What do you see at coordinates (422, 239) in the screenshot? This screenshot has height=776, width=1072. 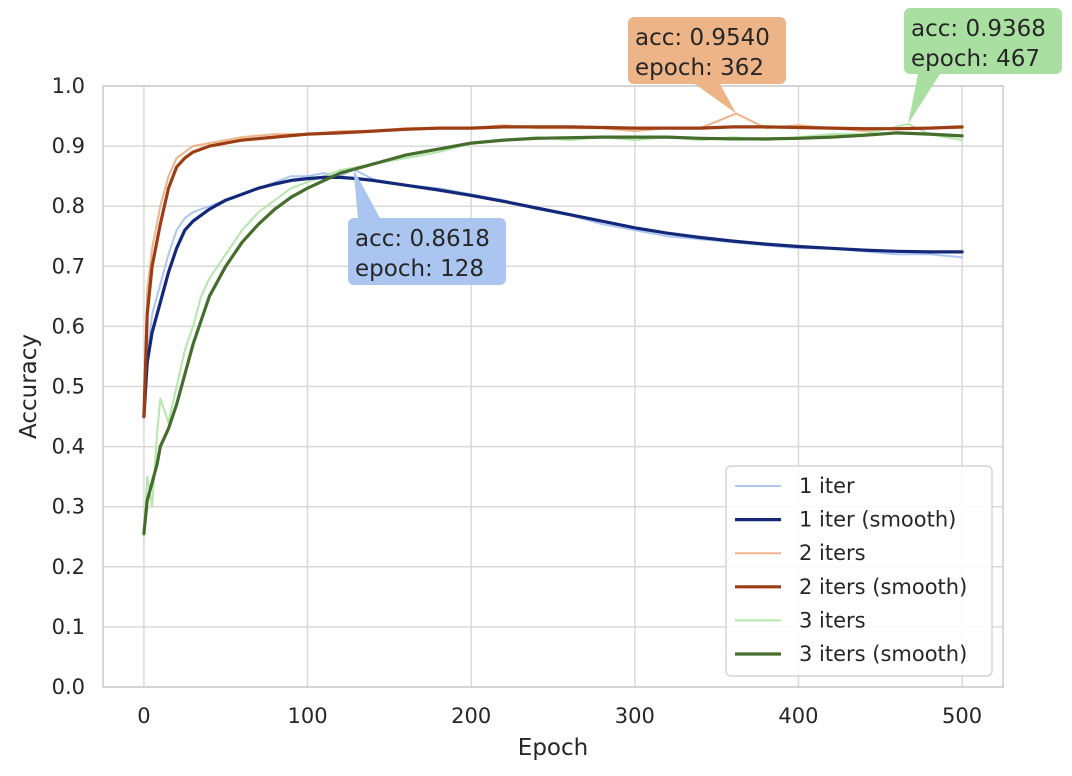 I see `annotation-acc-text: acc: 0.8618` at bounding box center [422, 239].